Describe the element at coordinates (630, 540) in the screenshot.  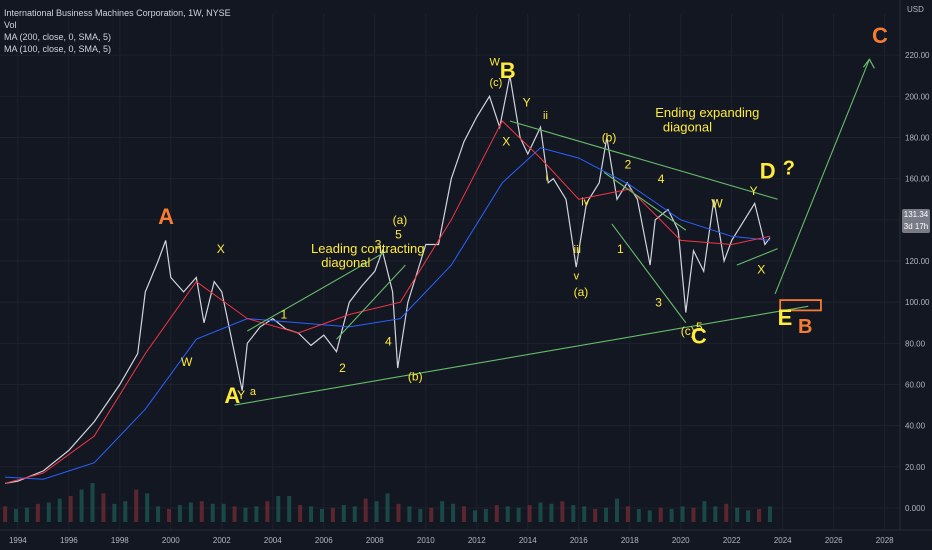
I see `x-tick-label: 2018` at that location.